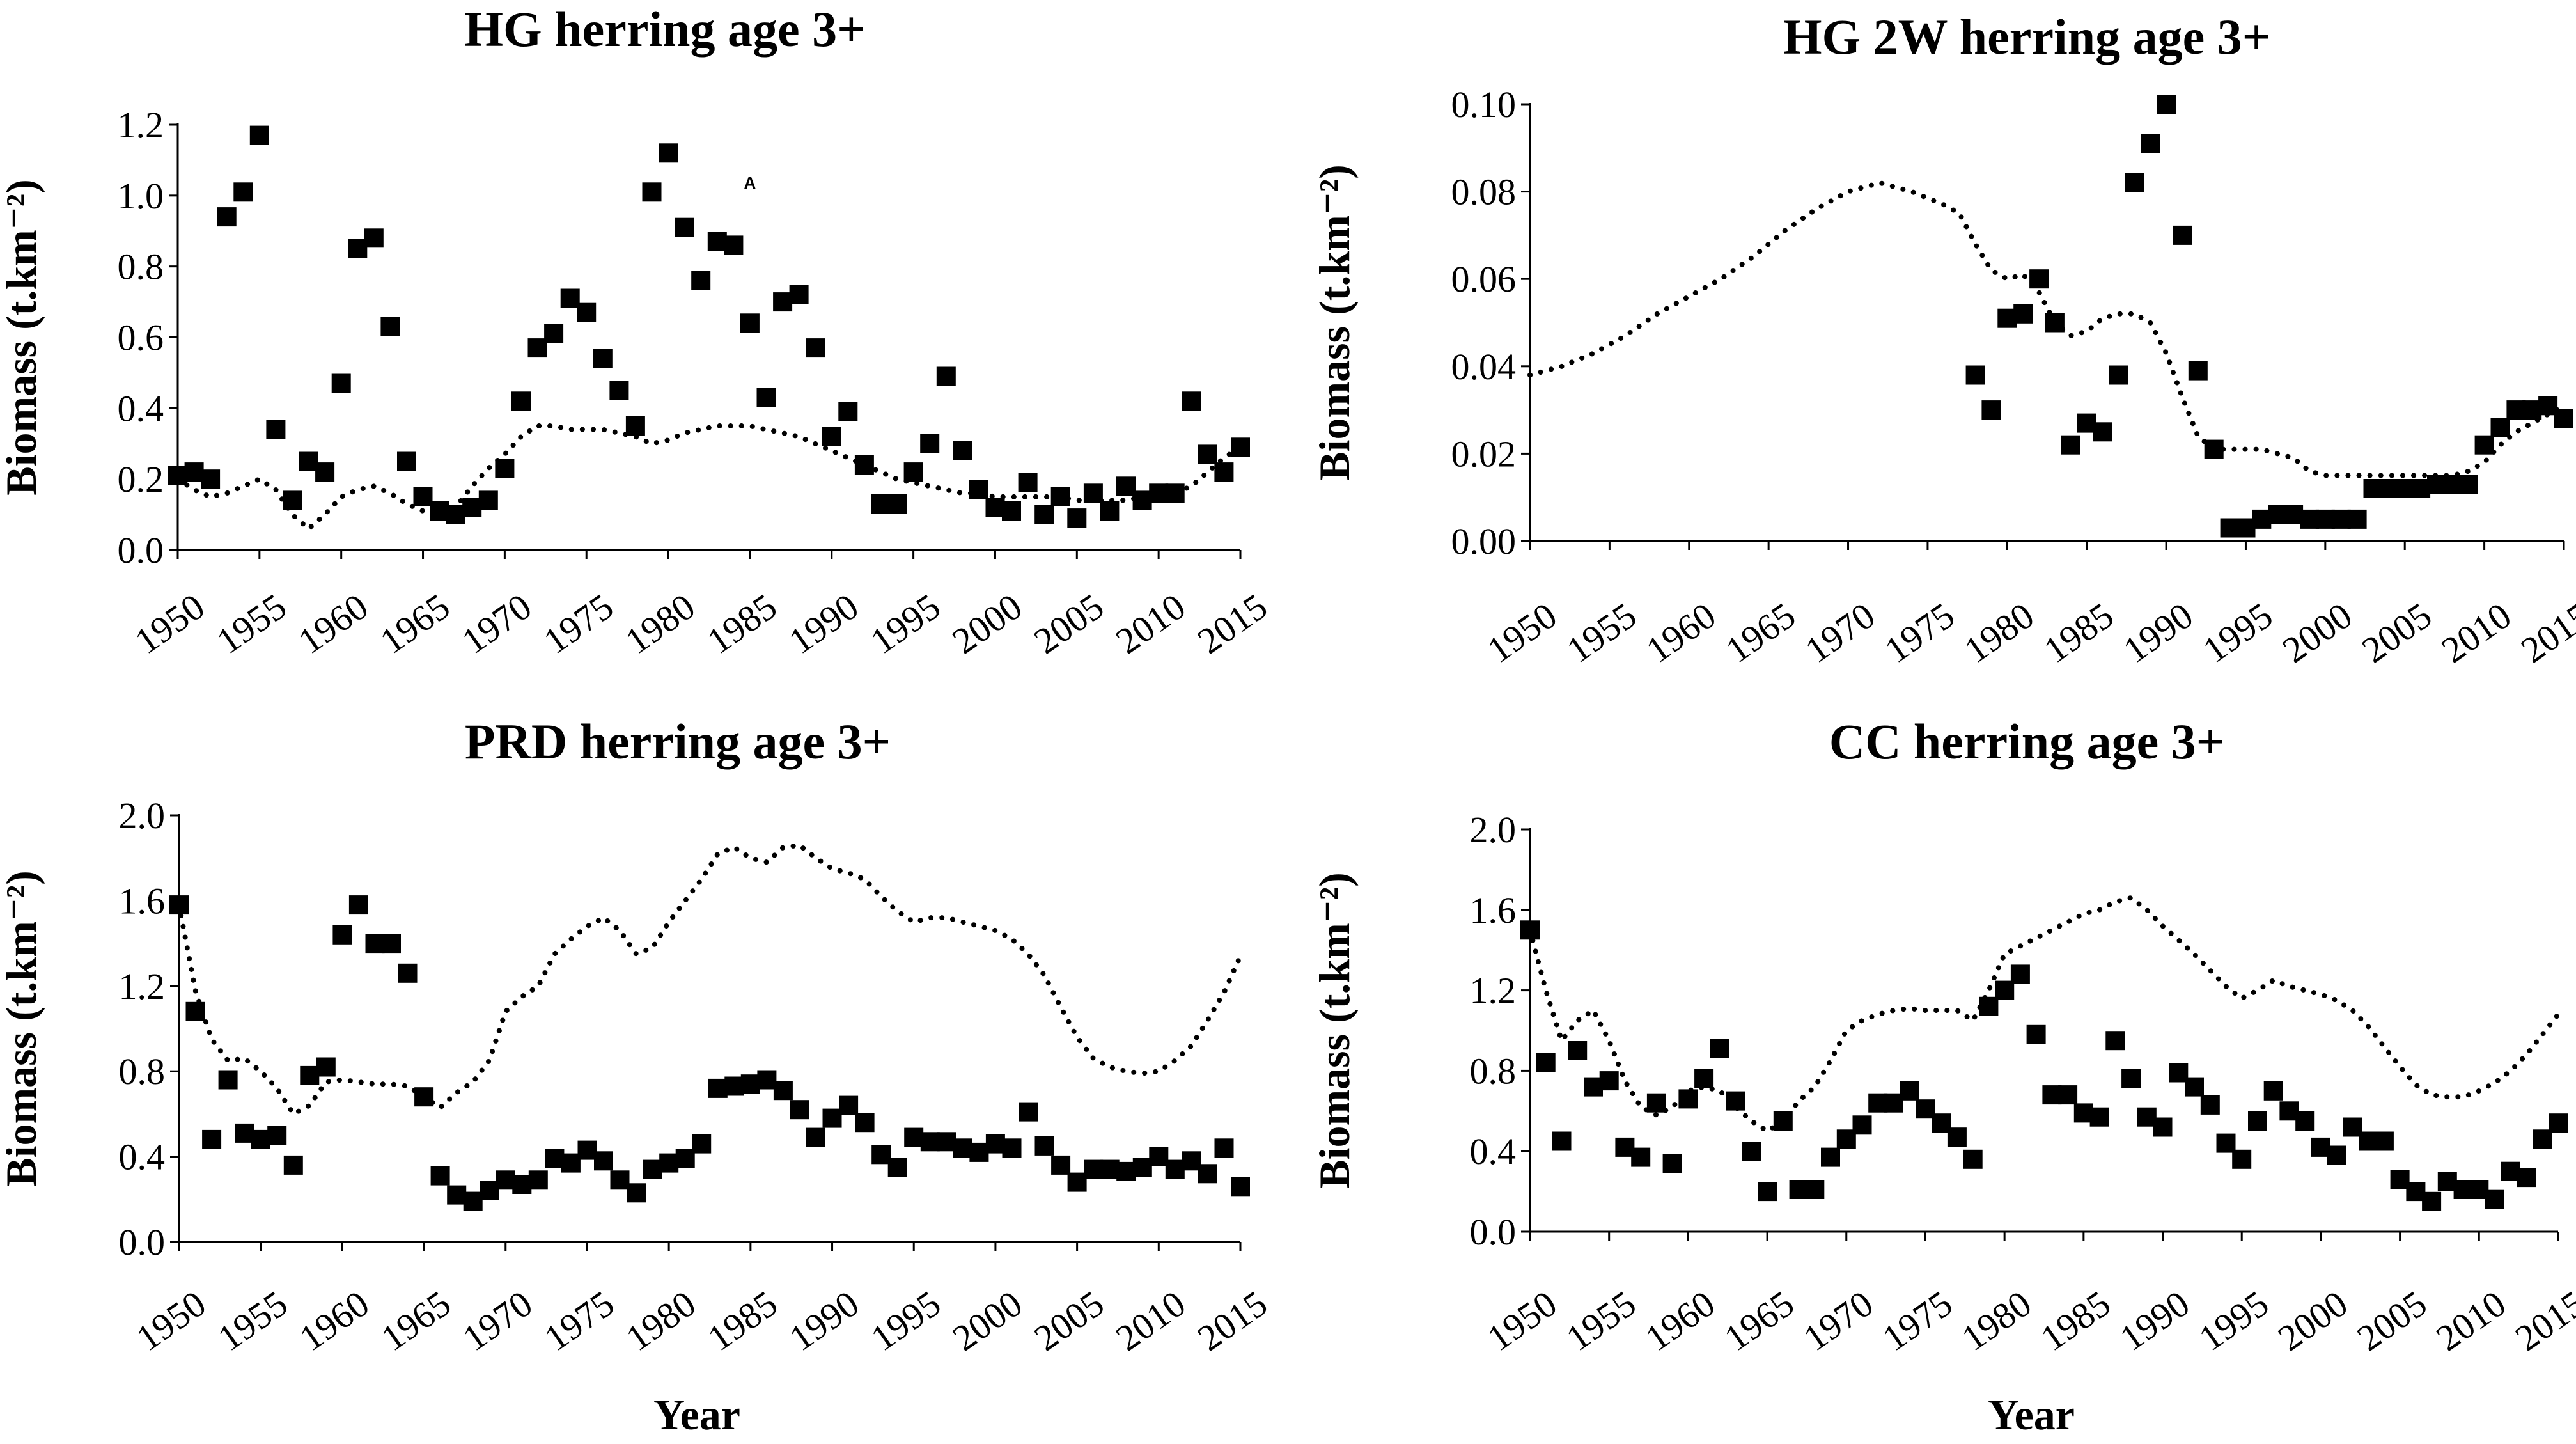  Describe the element at coordinates (709, 980) in the screenshot. I see `model-series-line` at that location.